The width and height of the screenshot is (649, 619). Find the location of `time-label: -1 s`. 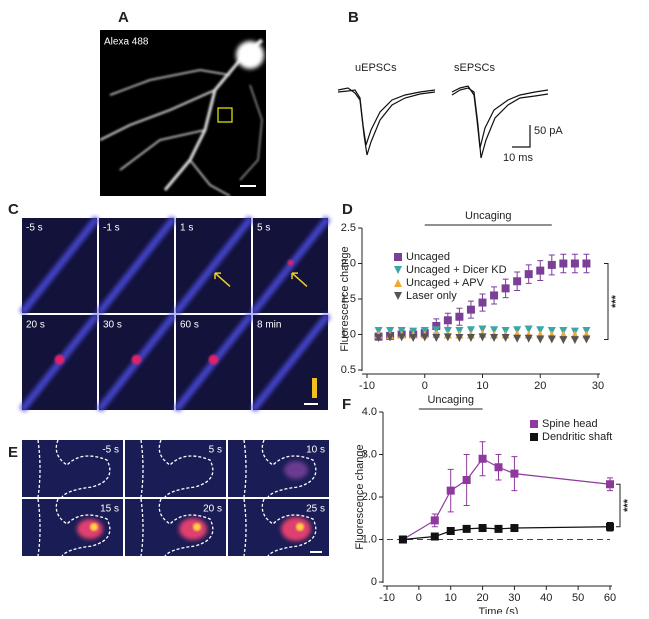

time-label: -1 s is located at coordinates (111, 228).